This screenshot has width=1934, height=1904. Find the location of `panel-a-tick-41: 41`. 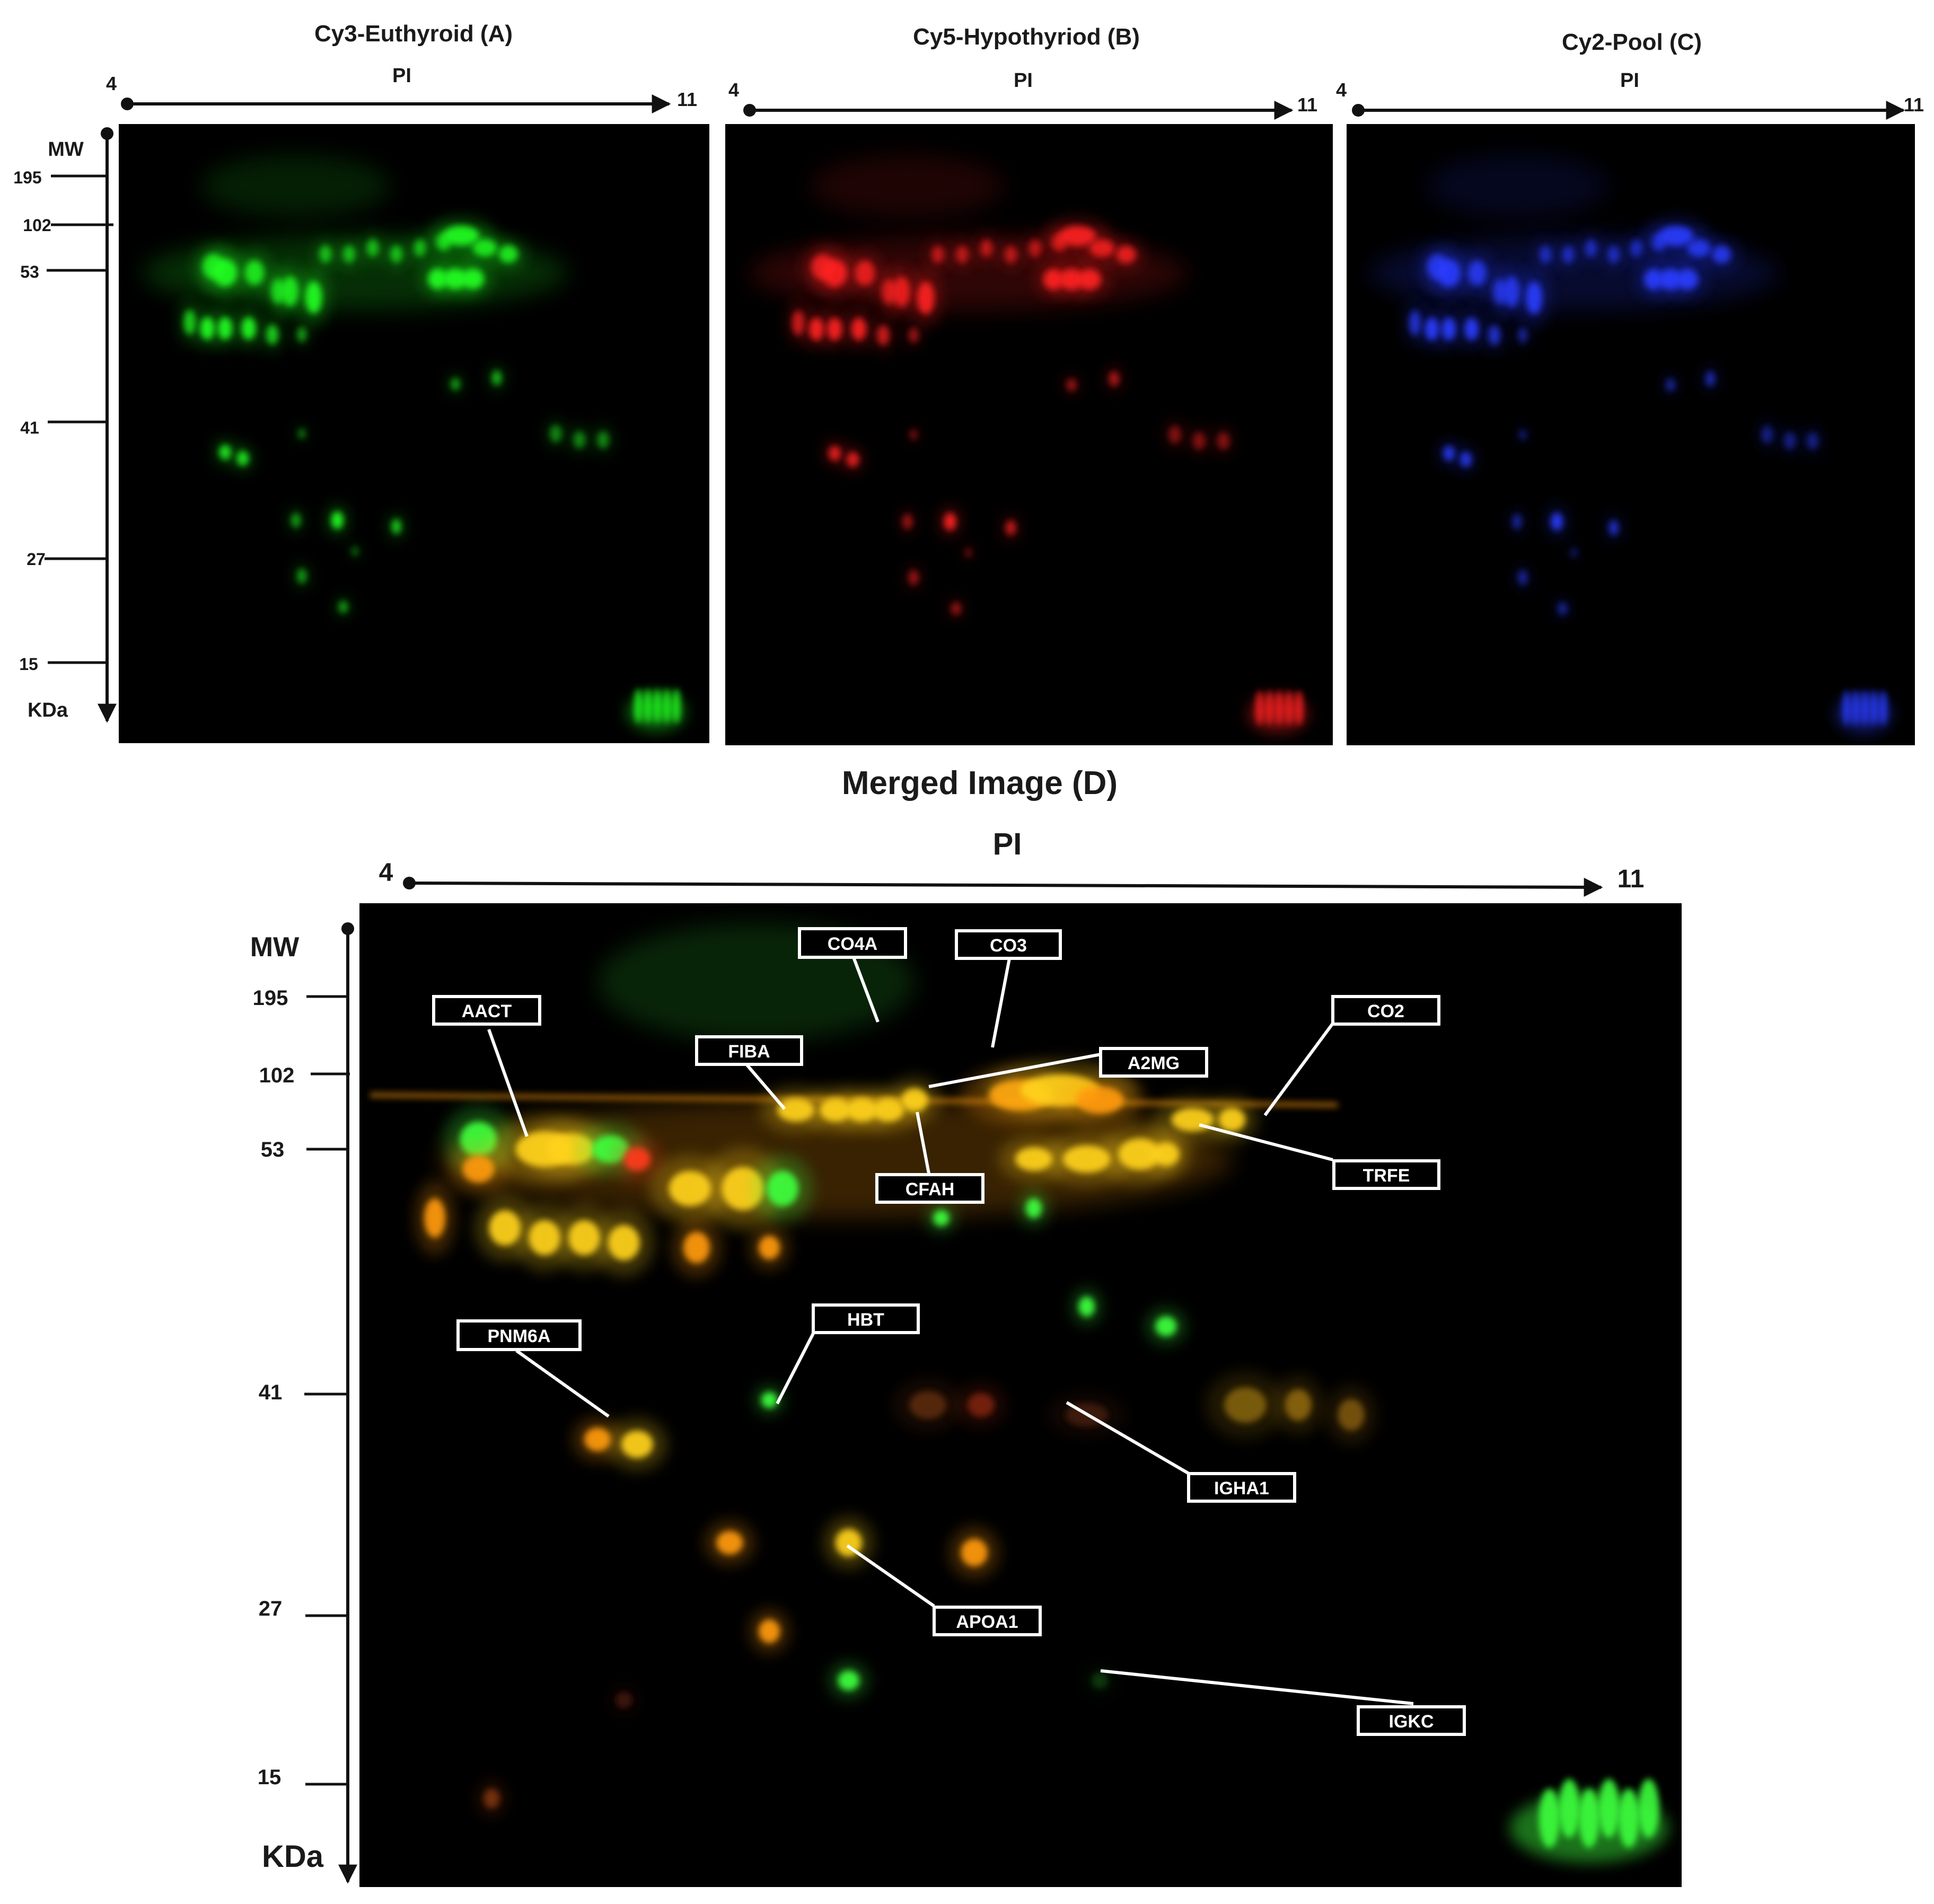

panel-a-tick-41: 41 is located at coordinates (63, 427).